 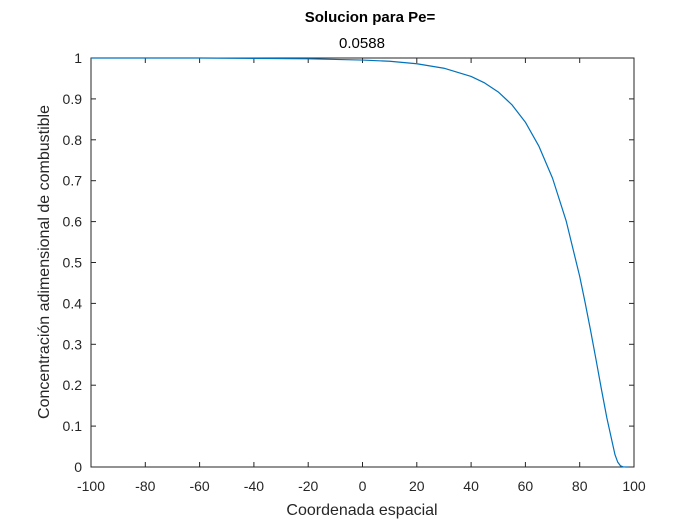 I want to click on x-tick-label: 0, so click(x=363, y=486).